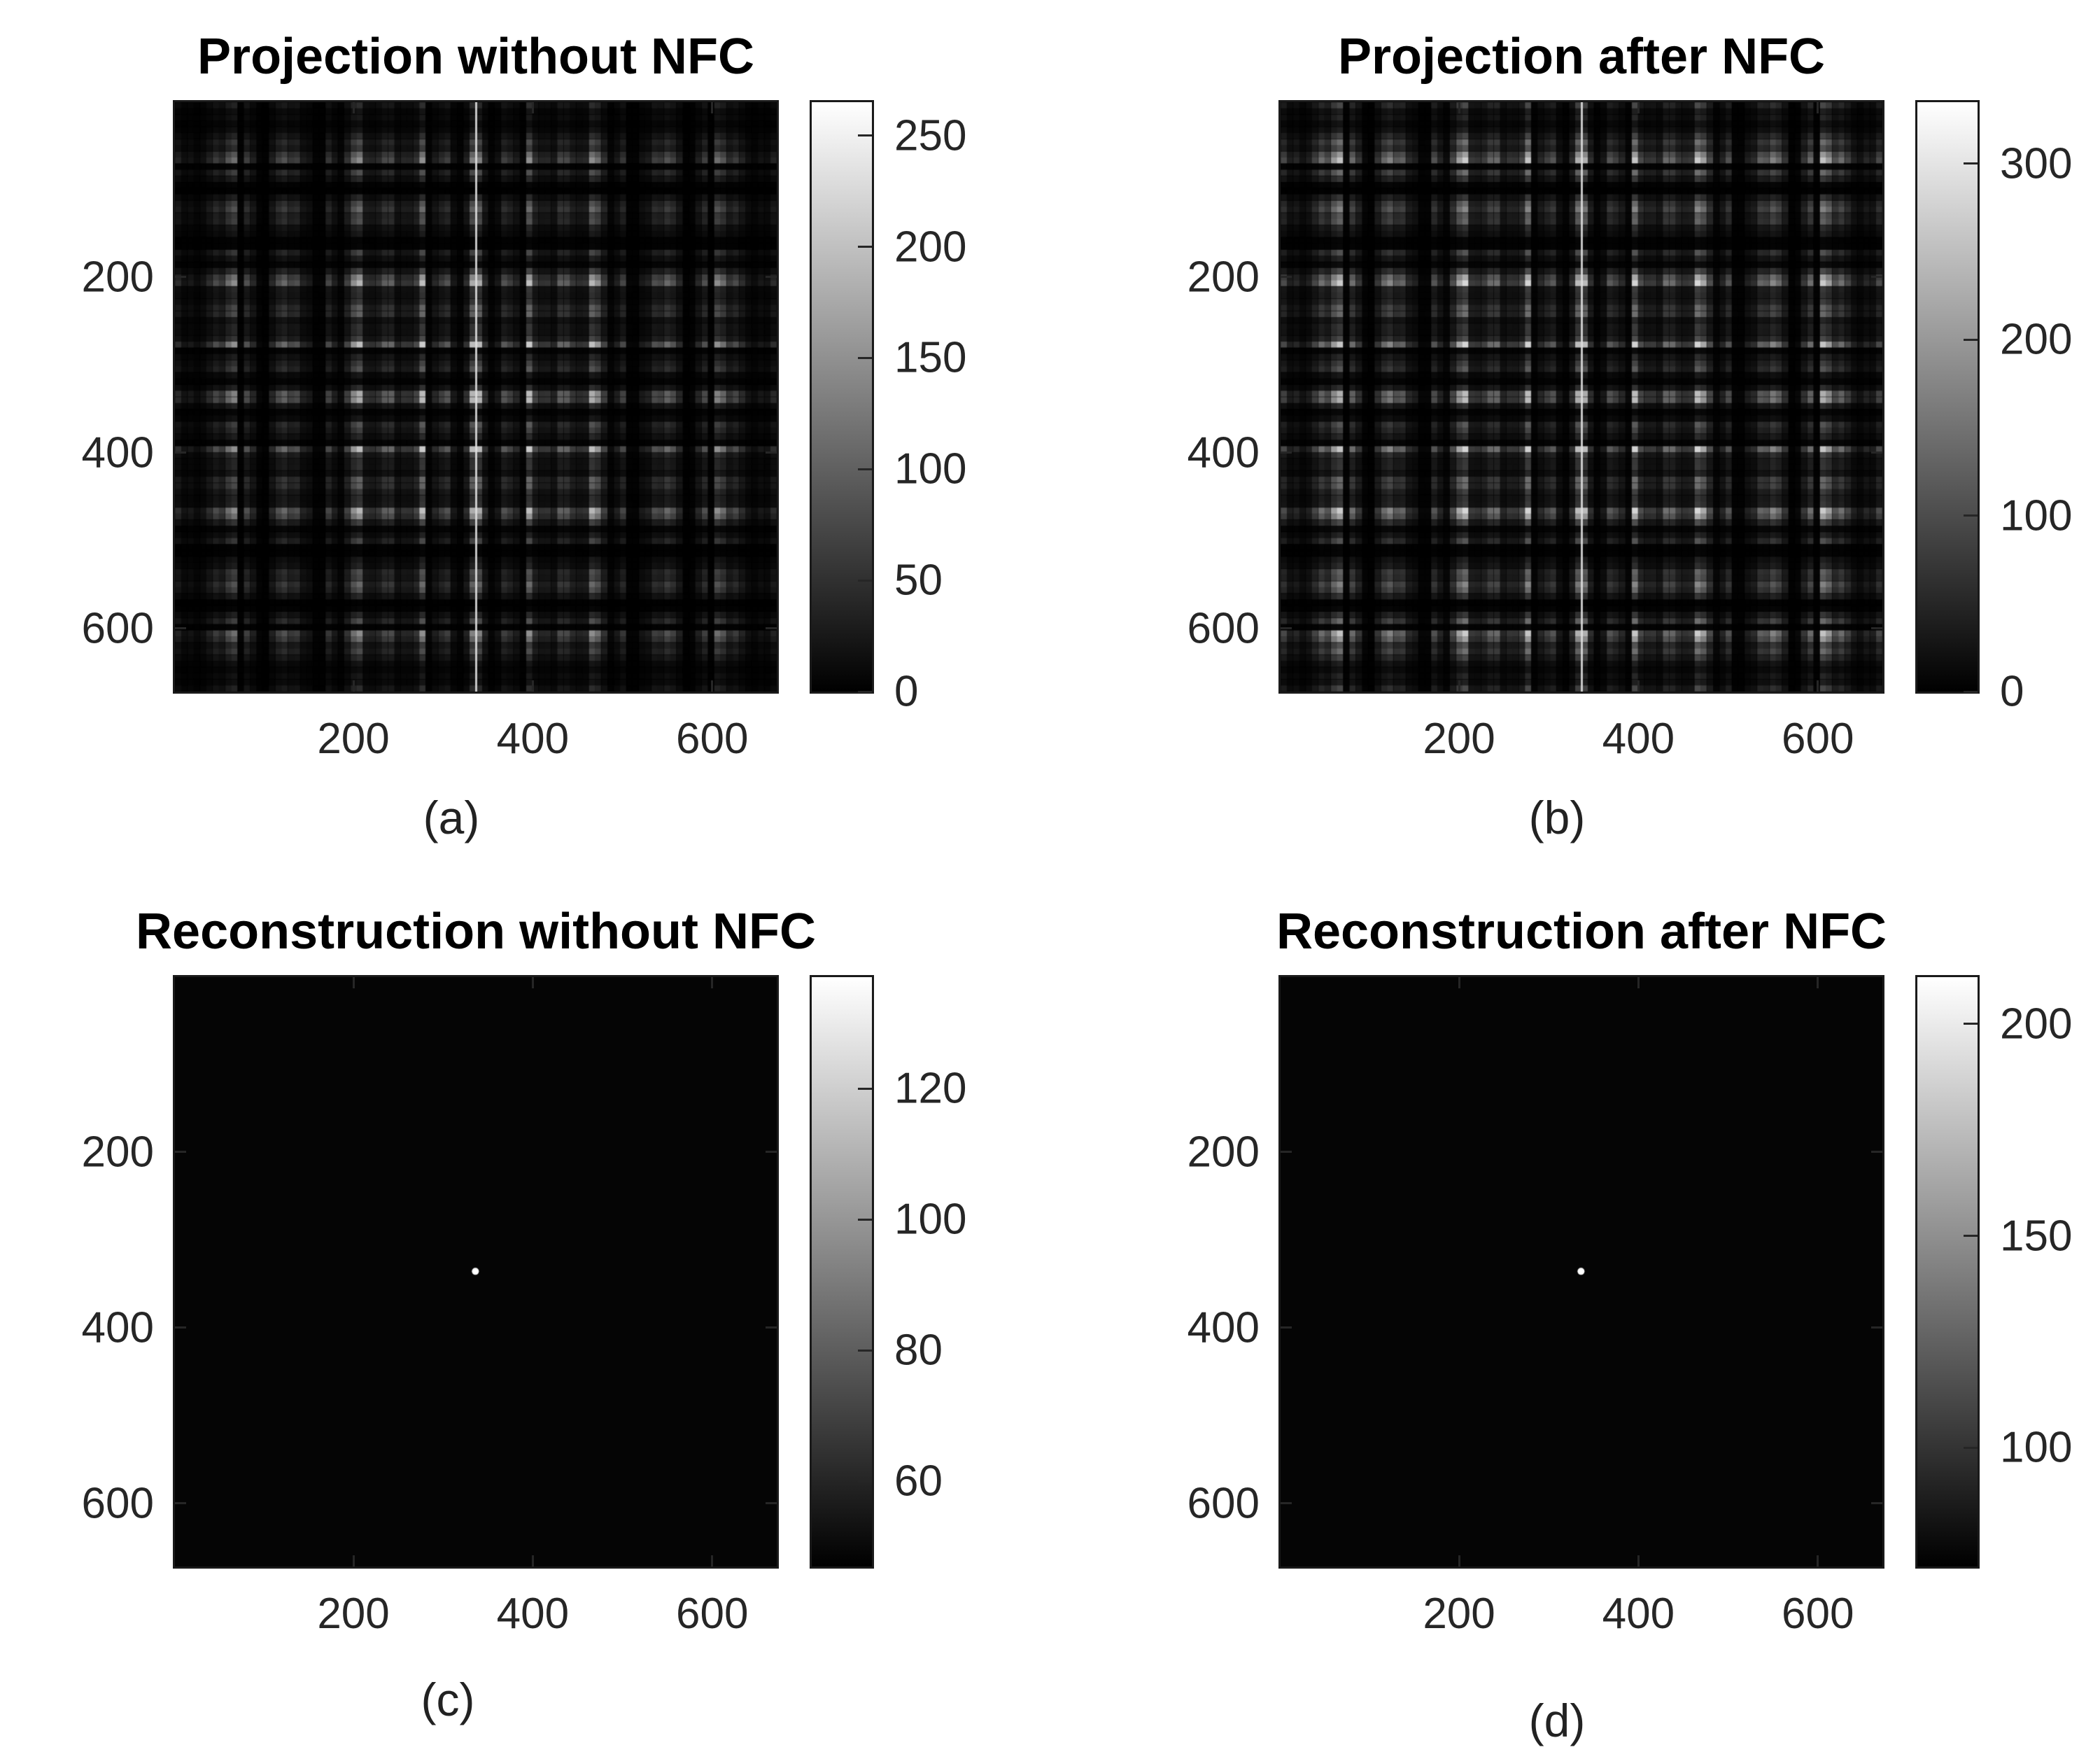 The height and width of the screenshot is (1752, 2100). Describe the element at coordinates (1581, 57) in the screenshot. I see `panel-title: Projection after NFC` at that location.